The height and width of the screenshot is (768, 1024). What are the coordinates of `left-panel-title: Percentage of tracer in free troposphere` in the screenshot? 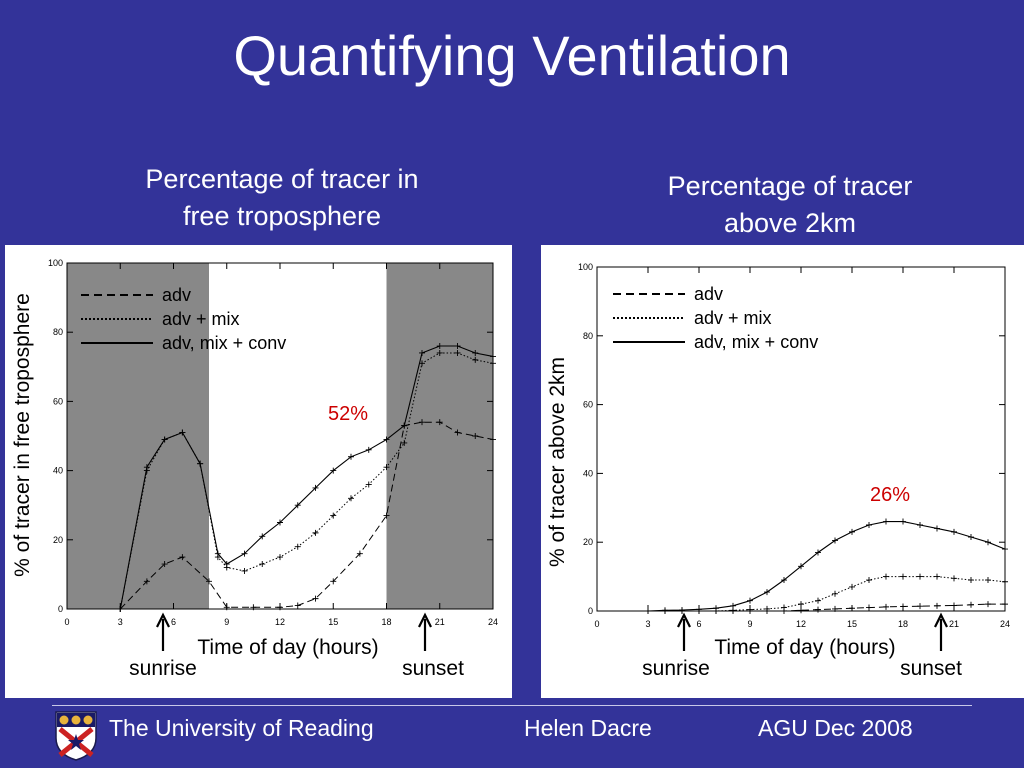 It's located at (282, 198).